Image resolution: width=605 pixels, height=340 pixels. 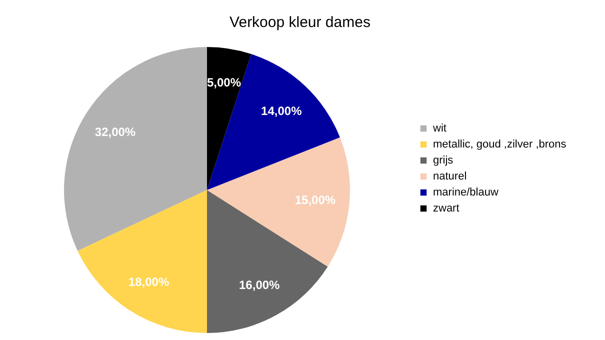 What do you see at coordinates (224, 83) in the screenshot?
I see `data-label: 5,00%` at bounding box center [224, 83].